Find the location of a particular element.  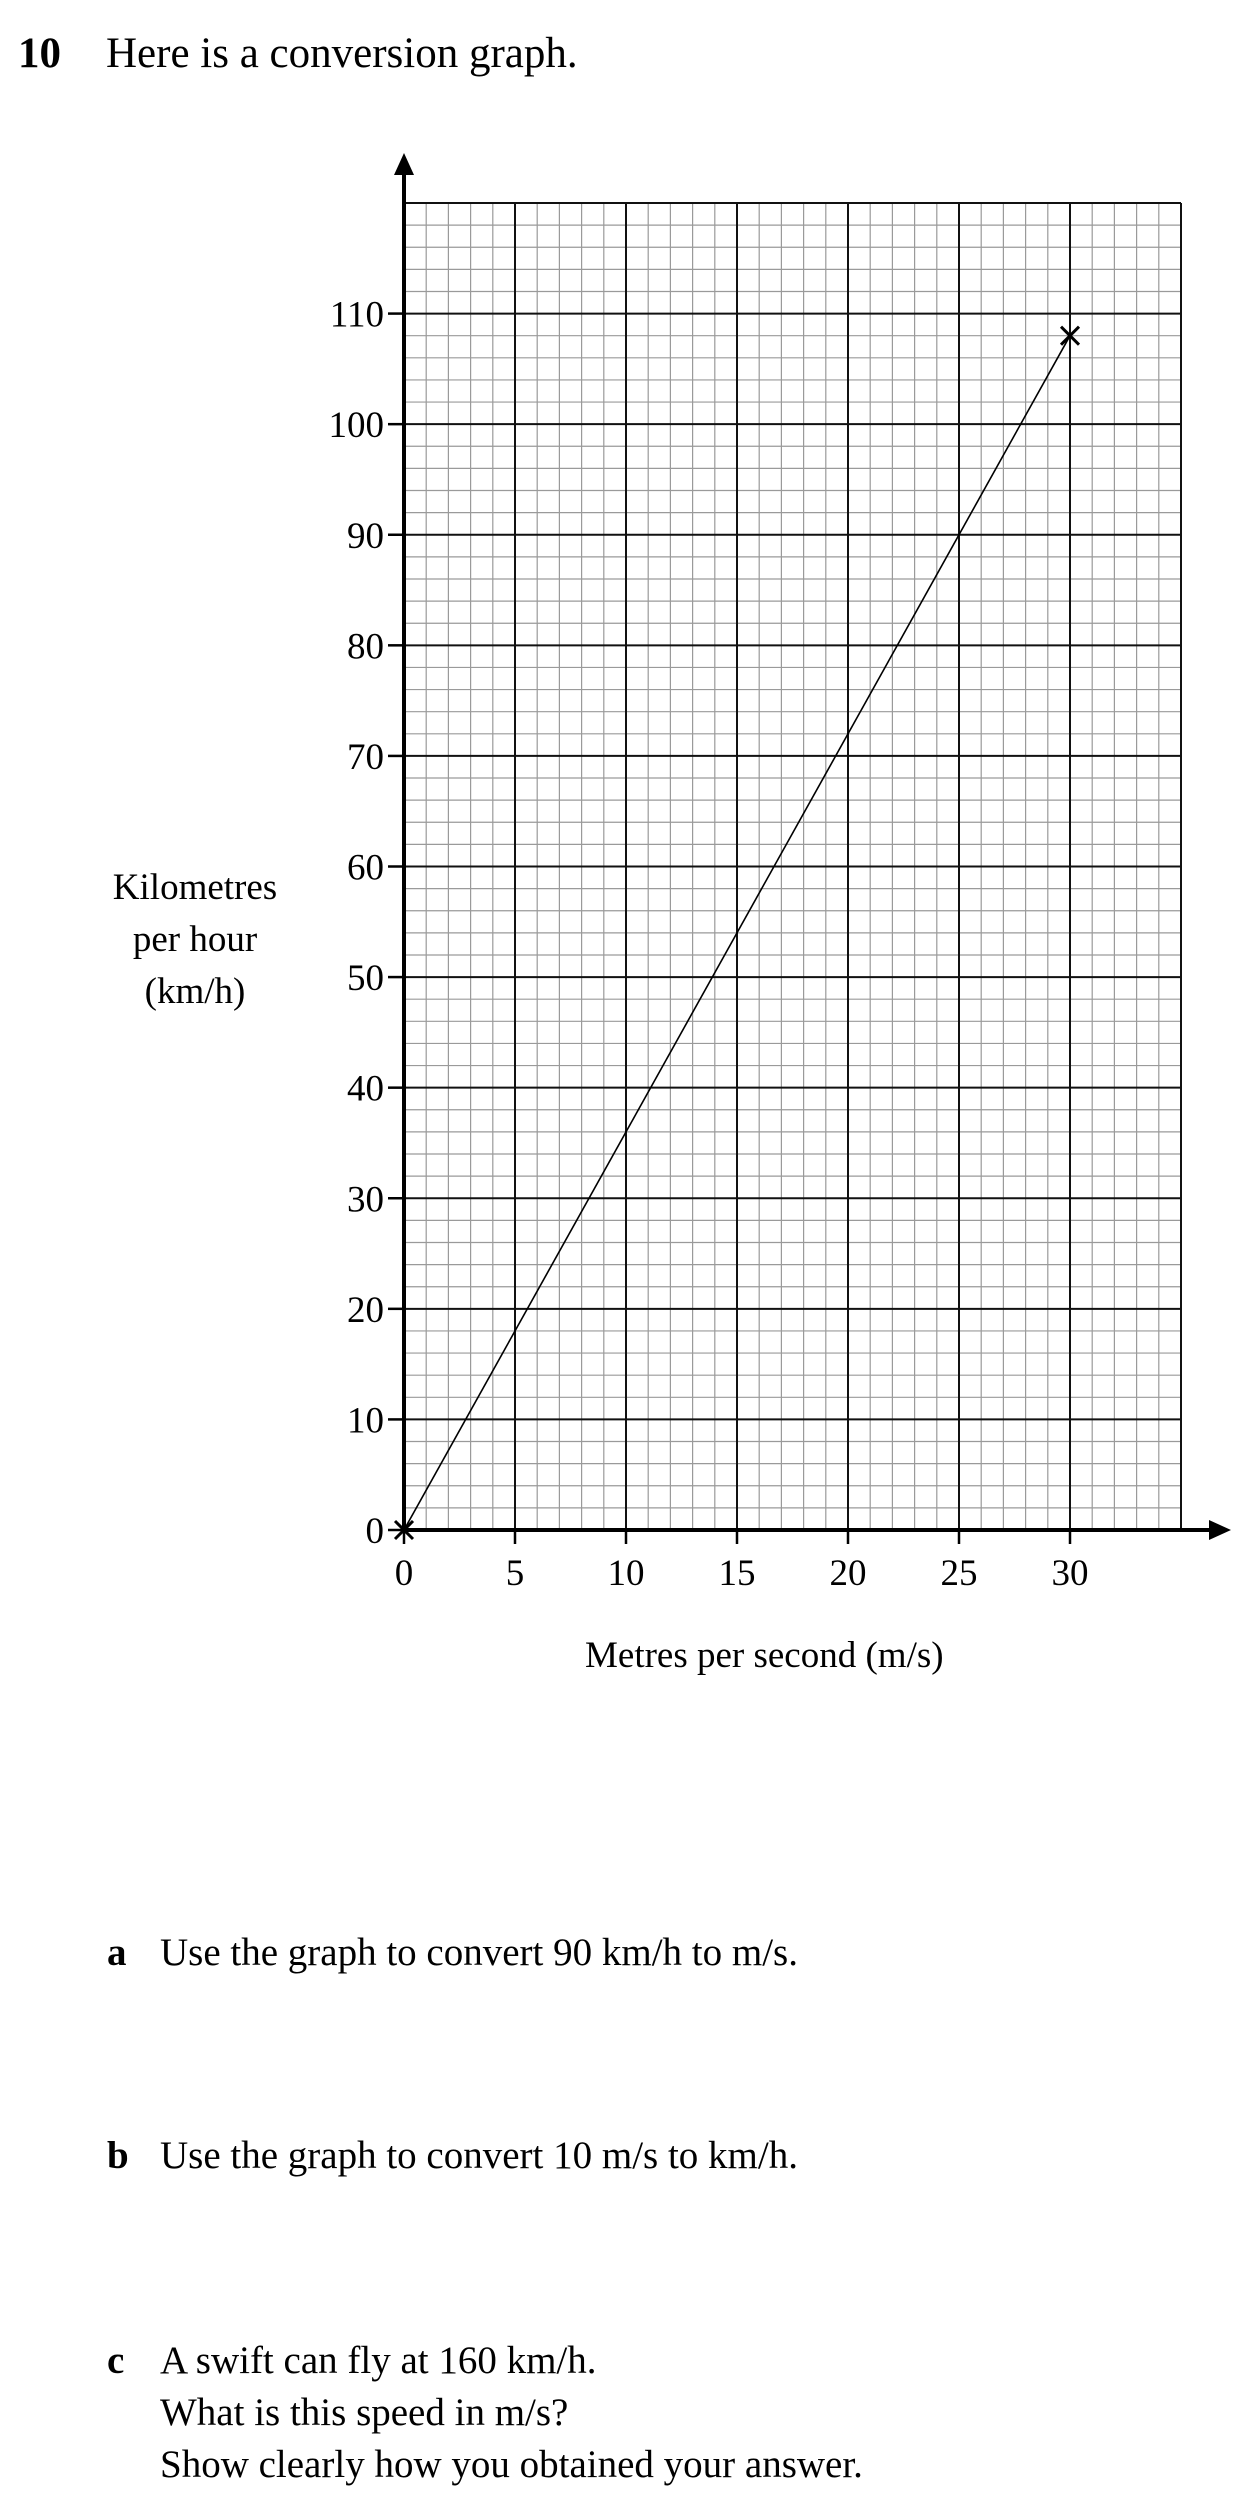

x-tick-label: 10 is located at coordinates (626, 1573).